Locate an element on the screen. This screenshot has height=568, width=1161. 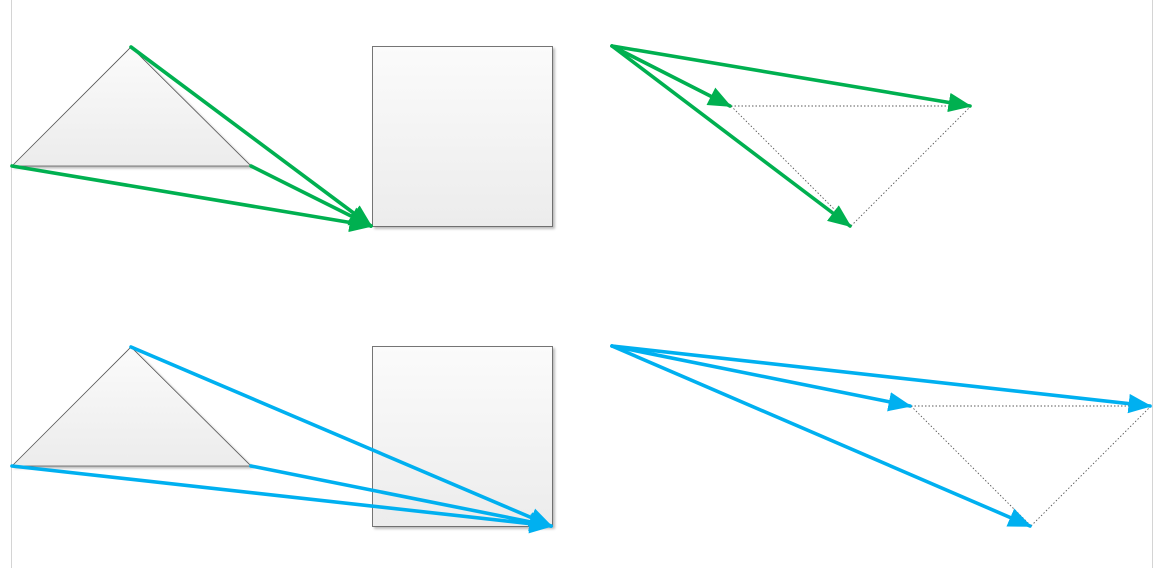
panel-top-right is located at coordinates (791, 136).